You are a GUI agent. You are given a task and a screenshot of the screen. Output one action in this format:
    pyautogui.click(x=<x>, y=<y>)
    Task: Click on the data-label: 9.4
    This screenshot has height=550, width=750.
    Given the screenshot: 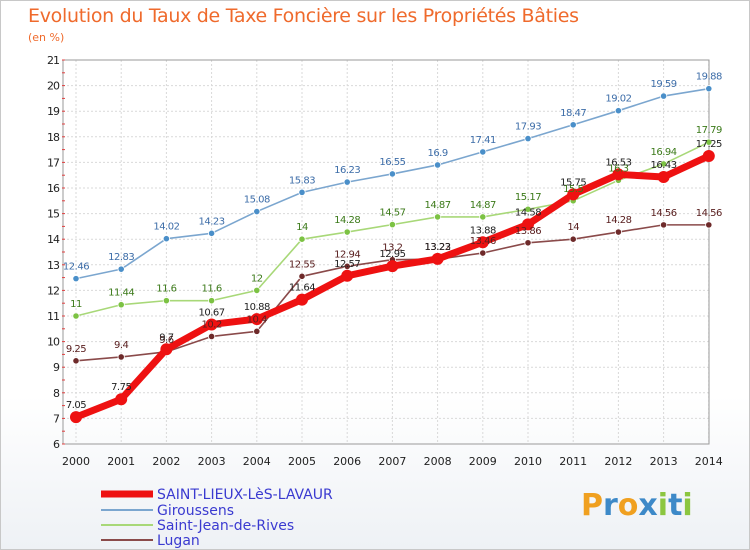 What is the action you would take?
    pyautogui.click(x=121, y=345)
    